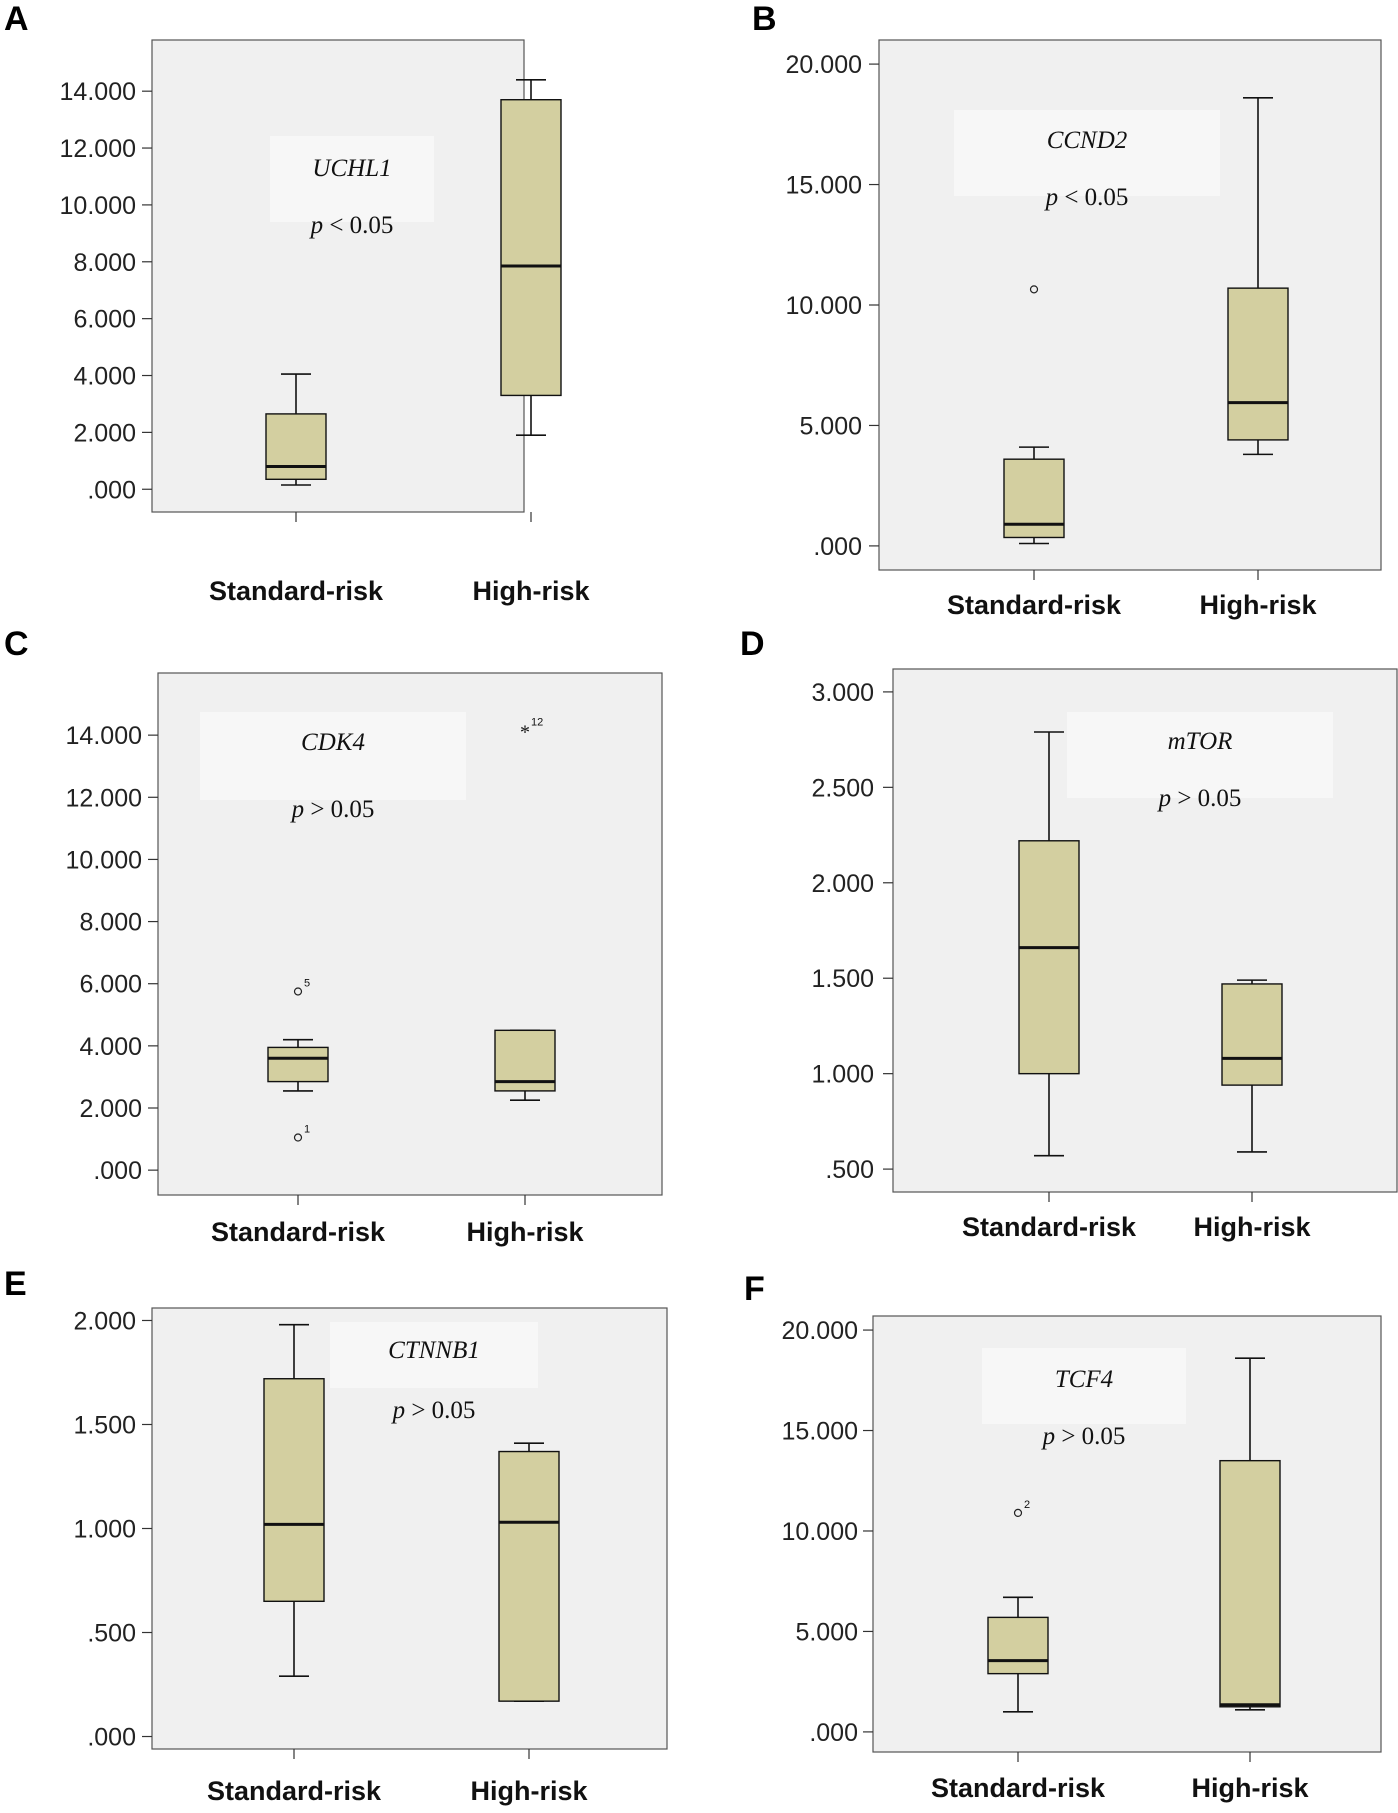 The width and height of the screenshot is (1398, 1813). Describe the element at coordinates (16, 644) in the screenshot. I see `panel-letter: C` at that location.